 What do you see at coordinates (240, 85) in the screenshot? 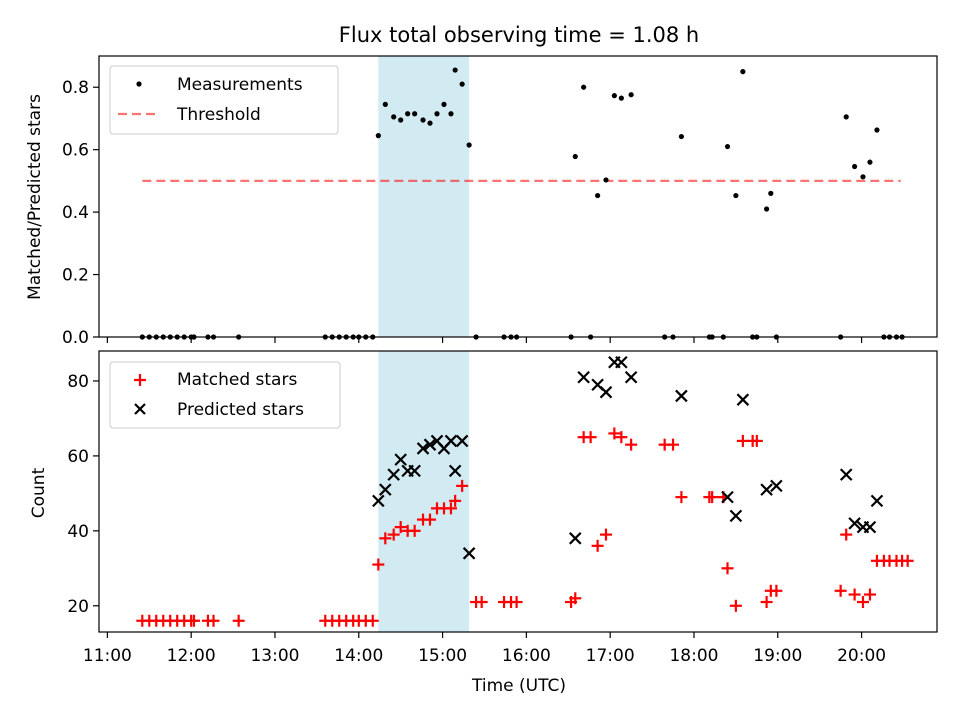
I see `legend-measurements-label: Measurements` at bounding box center [240, 85].